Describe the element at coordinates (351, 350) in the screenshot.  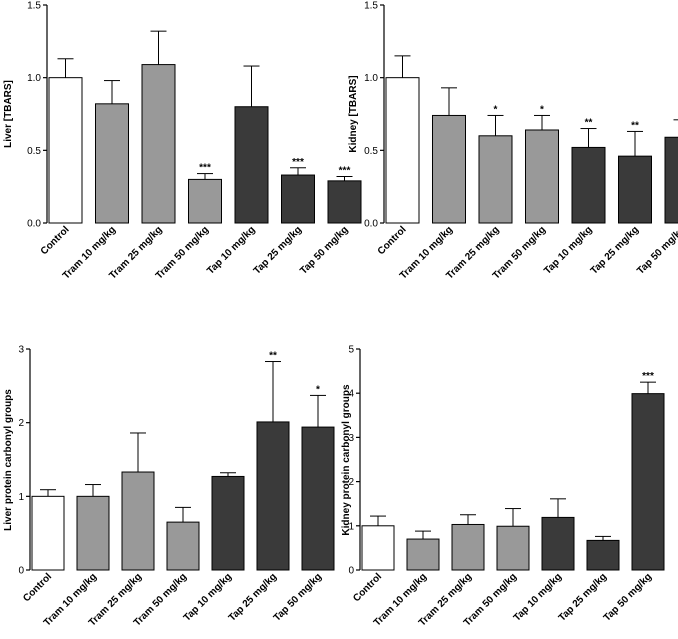
I see `y-tick-label: 5` at that location.